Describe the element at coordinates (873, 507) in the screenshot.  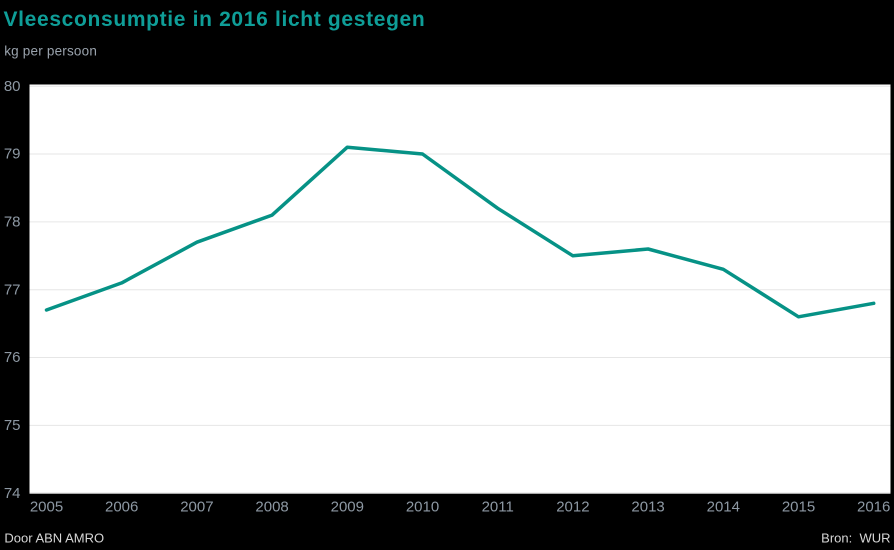
I see `svg-text: 2016` at that location.